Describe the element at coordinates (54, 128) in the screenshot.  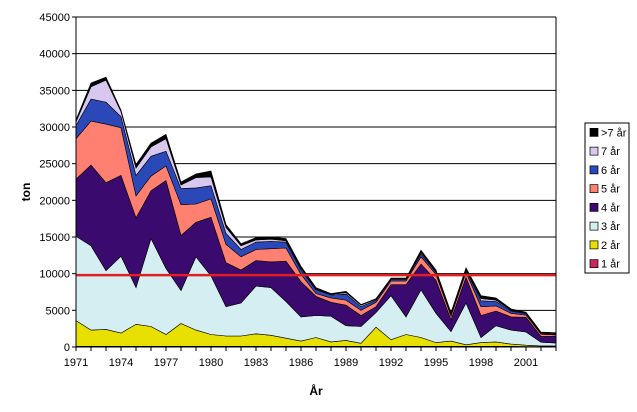
I see `y-tick-label: 30000` at that location.